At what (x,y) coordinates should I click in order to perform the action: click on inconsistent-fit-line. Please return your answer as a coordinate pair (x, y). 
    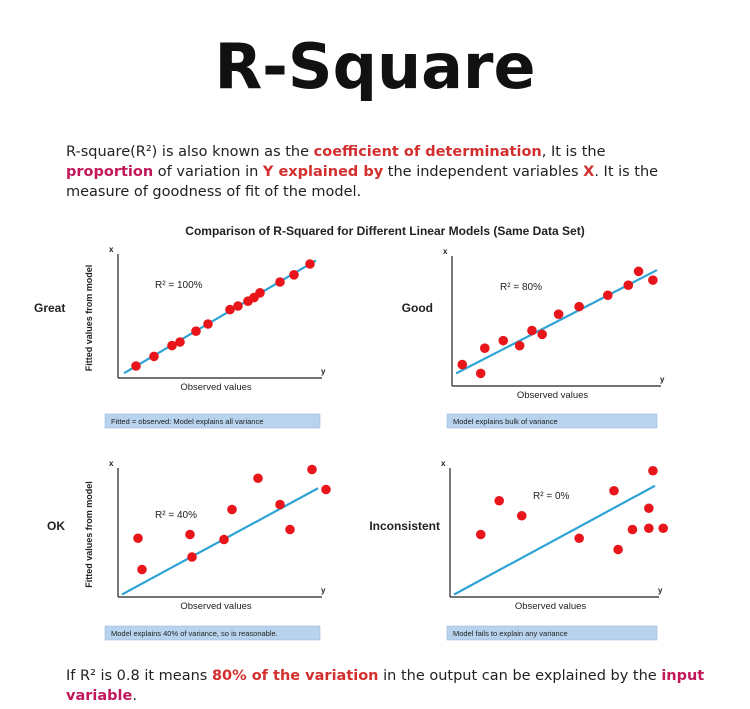
    Looking at the image, I should click on (554, 540).